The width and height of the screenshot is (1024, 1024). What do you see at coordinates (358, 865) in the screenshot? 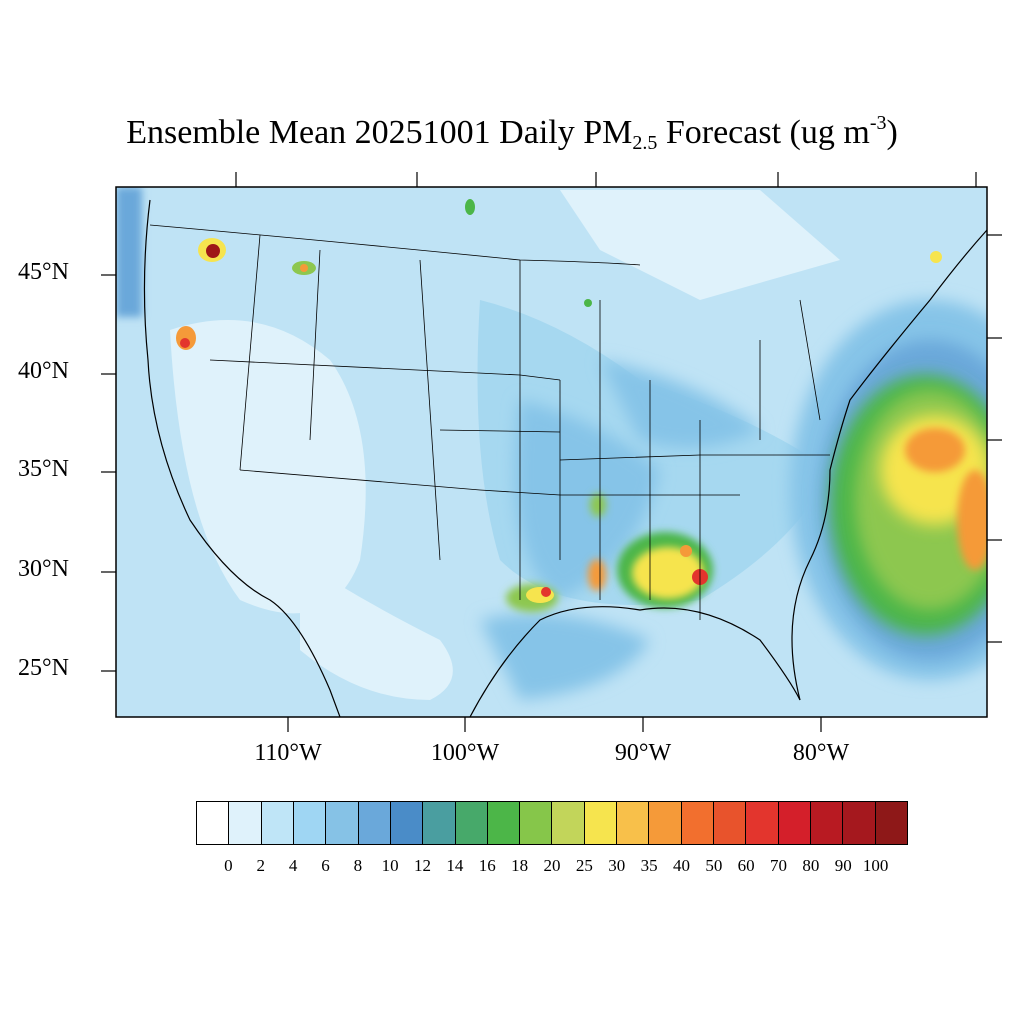
I see `colorbar-tick-label: 8` at bounding box center [358, 865].